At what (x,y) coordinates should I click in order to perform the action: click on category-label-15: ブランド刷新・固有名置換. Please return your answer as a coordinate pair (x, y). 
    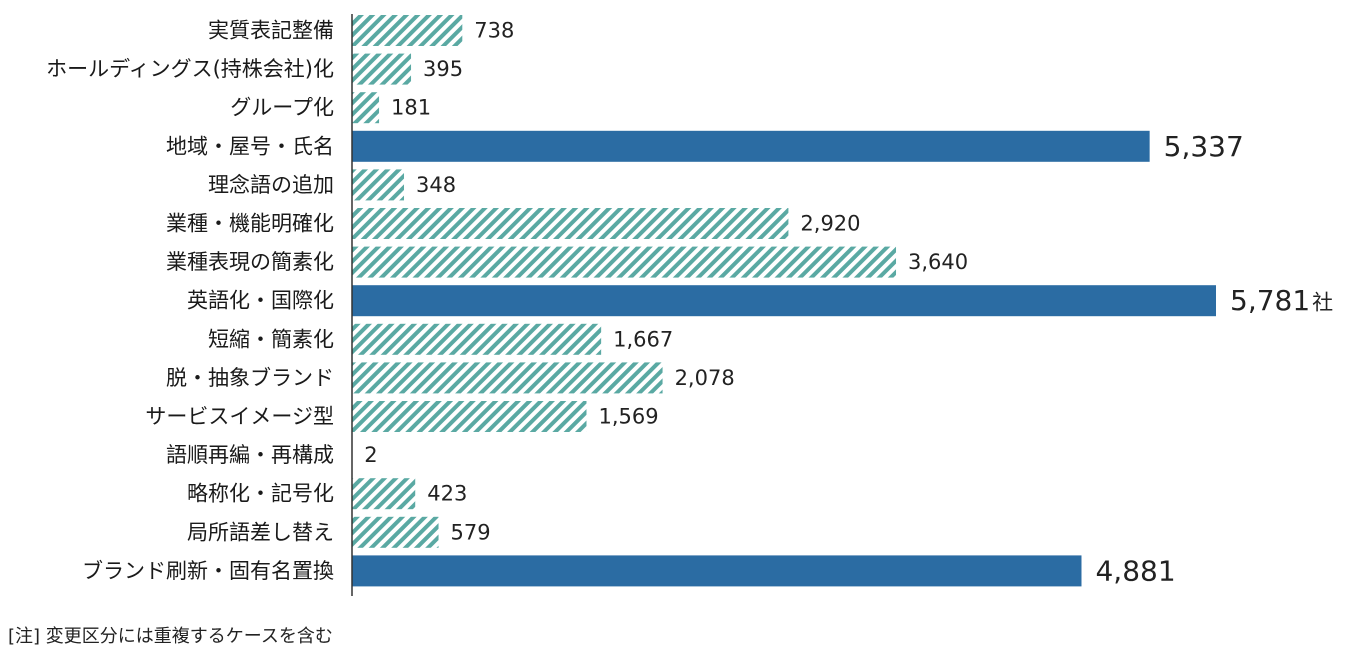
    Looking at the image, I should click on (208, 571).